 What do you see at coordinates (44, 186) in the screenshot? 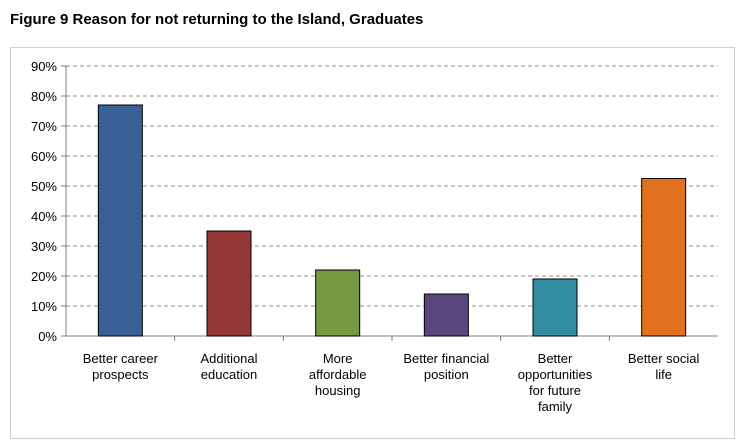
I see `y-tick-label: 50%` at bounding box center [44, 186].